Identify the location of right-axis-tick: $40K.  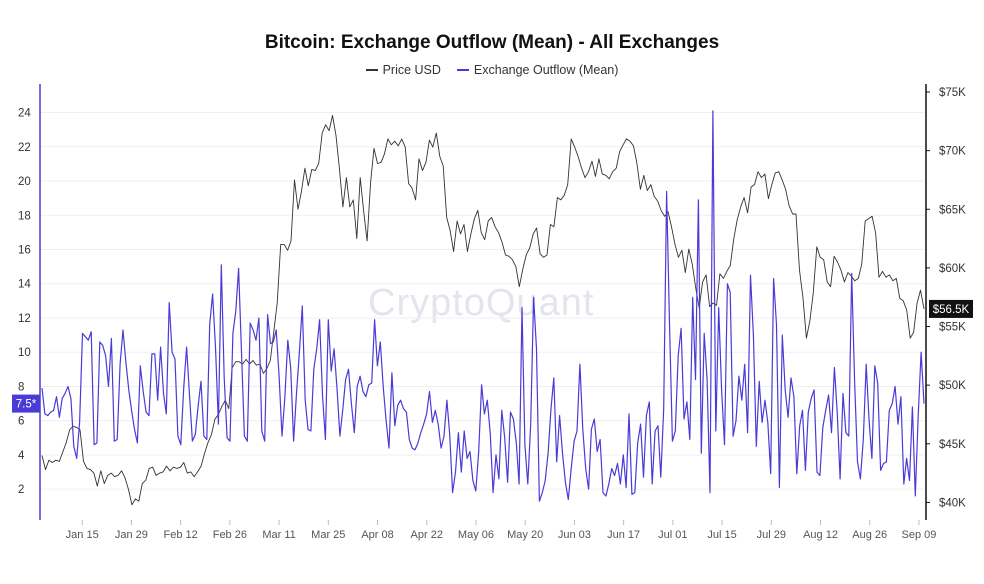
(952, 503).